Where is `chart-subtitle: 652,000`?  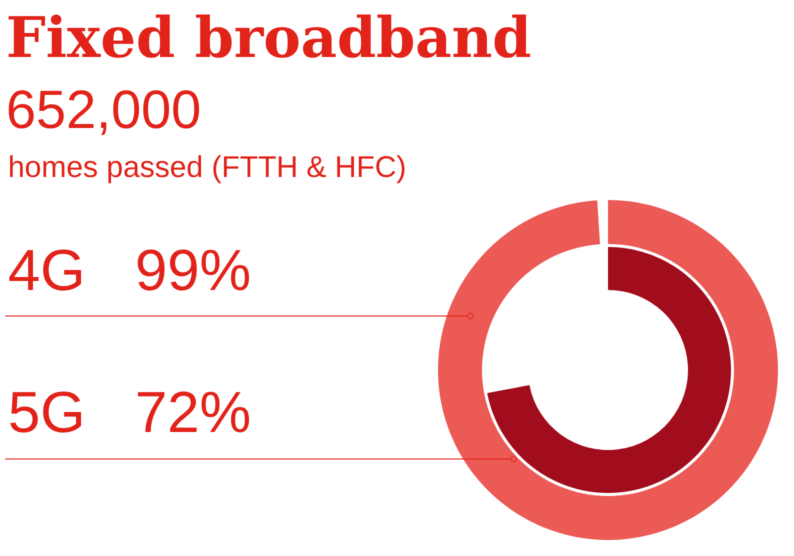
chart-subtitle: 652,000 is located at coordinates (104, 110).